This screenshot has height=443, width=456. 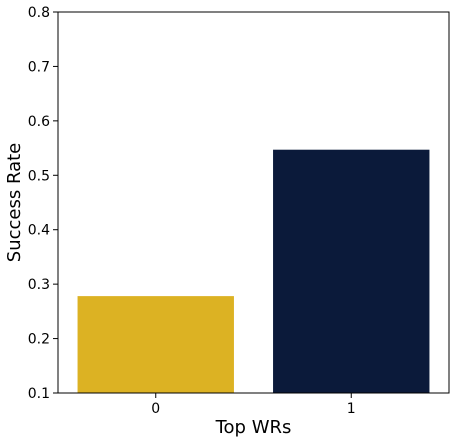 What do you see at coordinates (155, 409) in the screenshot?
I see `x-tick-label: 0` at bounding box center [155, 409].